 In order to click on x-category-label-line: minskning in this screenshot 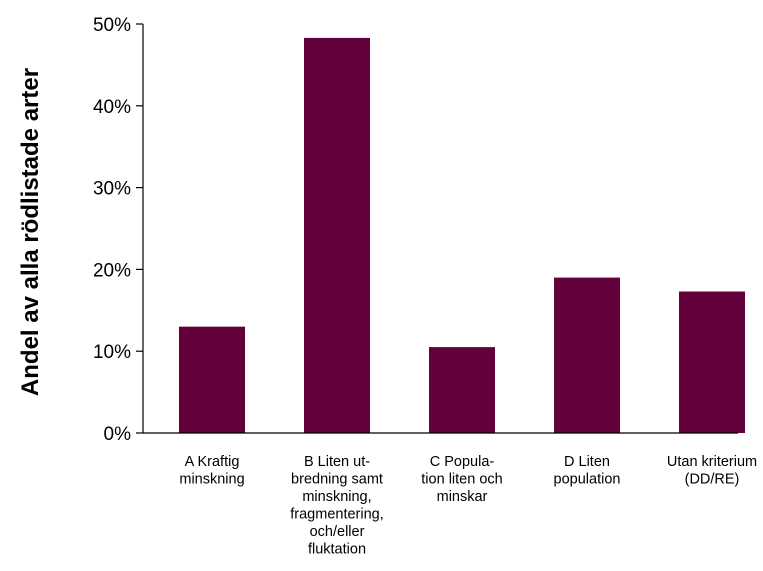, I will do `click(211, 480)`.